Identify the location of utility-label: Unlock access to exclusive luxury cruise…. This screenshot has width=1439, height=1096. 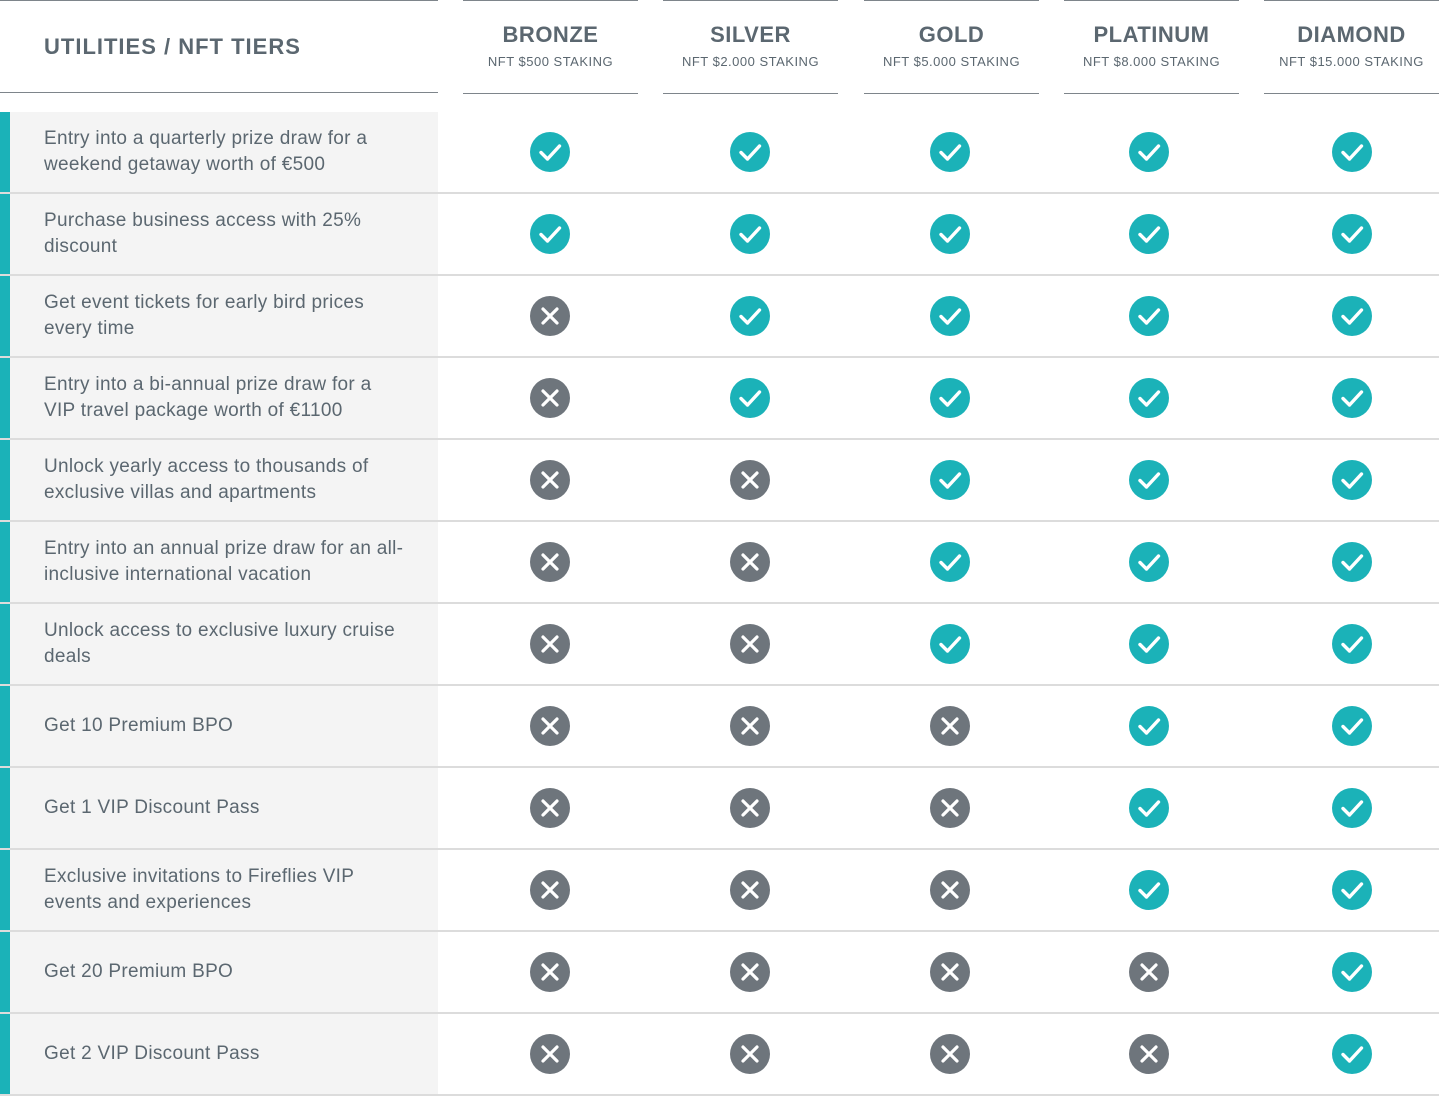
(219, 643).